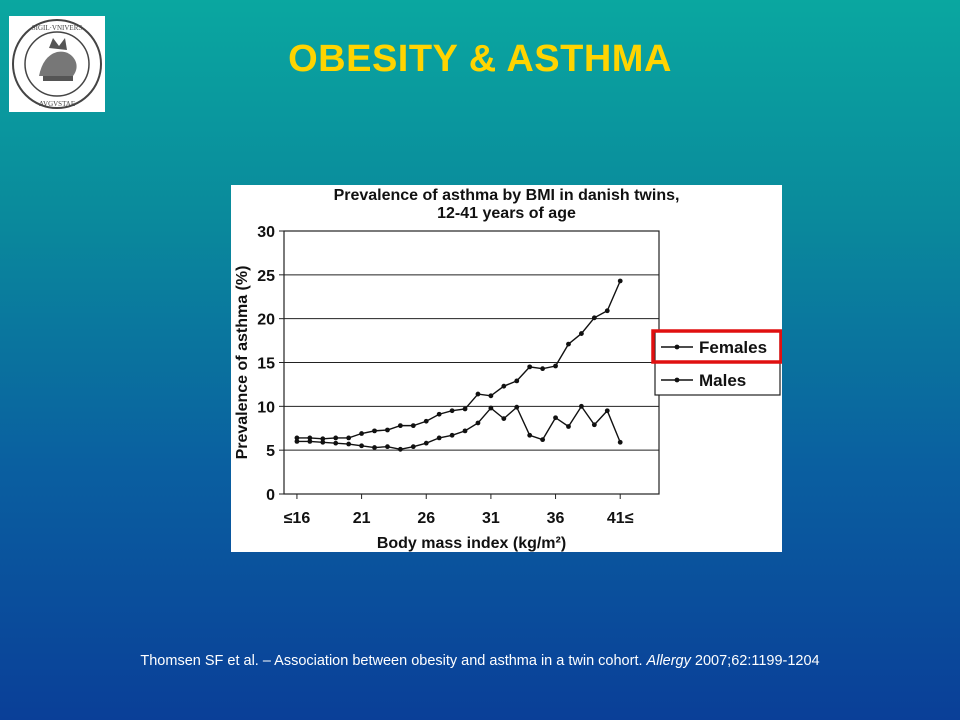 This screenshot has width=960, height=720. I want to click on x-tick-label: 31, so click(491, 518).